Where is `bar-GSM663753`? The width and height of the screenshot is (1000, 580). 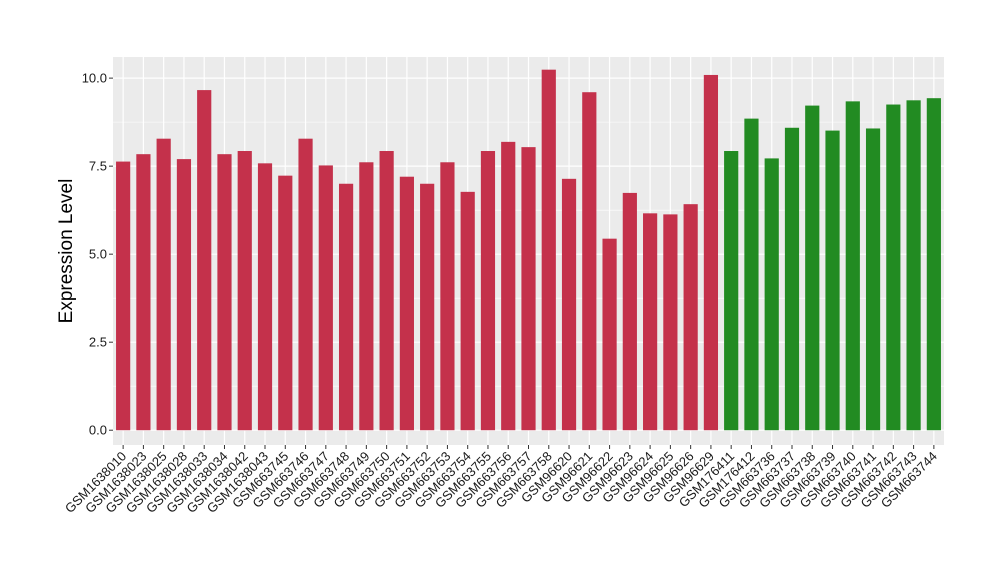
bar-GSM663753 is located at coordinates (447, 296).